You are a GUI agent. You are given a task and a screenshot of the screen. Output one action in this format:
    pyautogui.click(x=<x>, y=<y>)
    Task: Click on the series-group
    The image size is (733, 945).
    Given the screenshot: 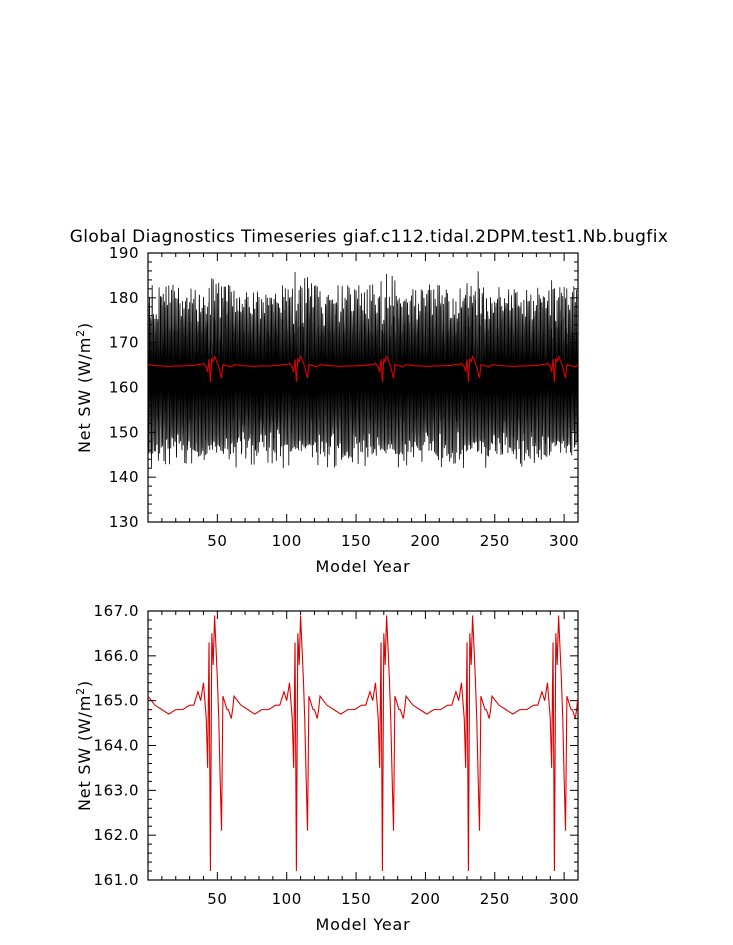 What is the action you would take?
    pyautogui.click(x=363, y=370)
    